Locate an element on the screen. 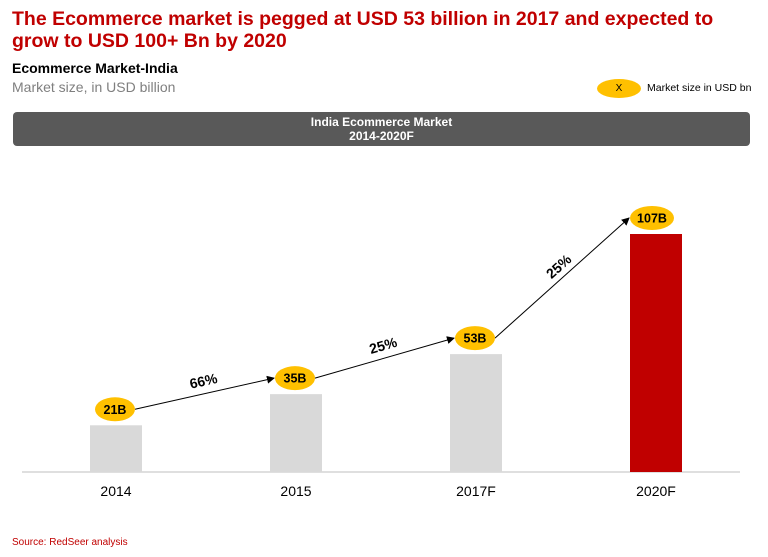 The width and height of the screenshot is (768, 557). data-label-2014: 21B is located at coordinates (115, 410).